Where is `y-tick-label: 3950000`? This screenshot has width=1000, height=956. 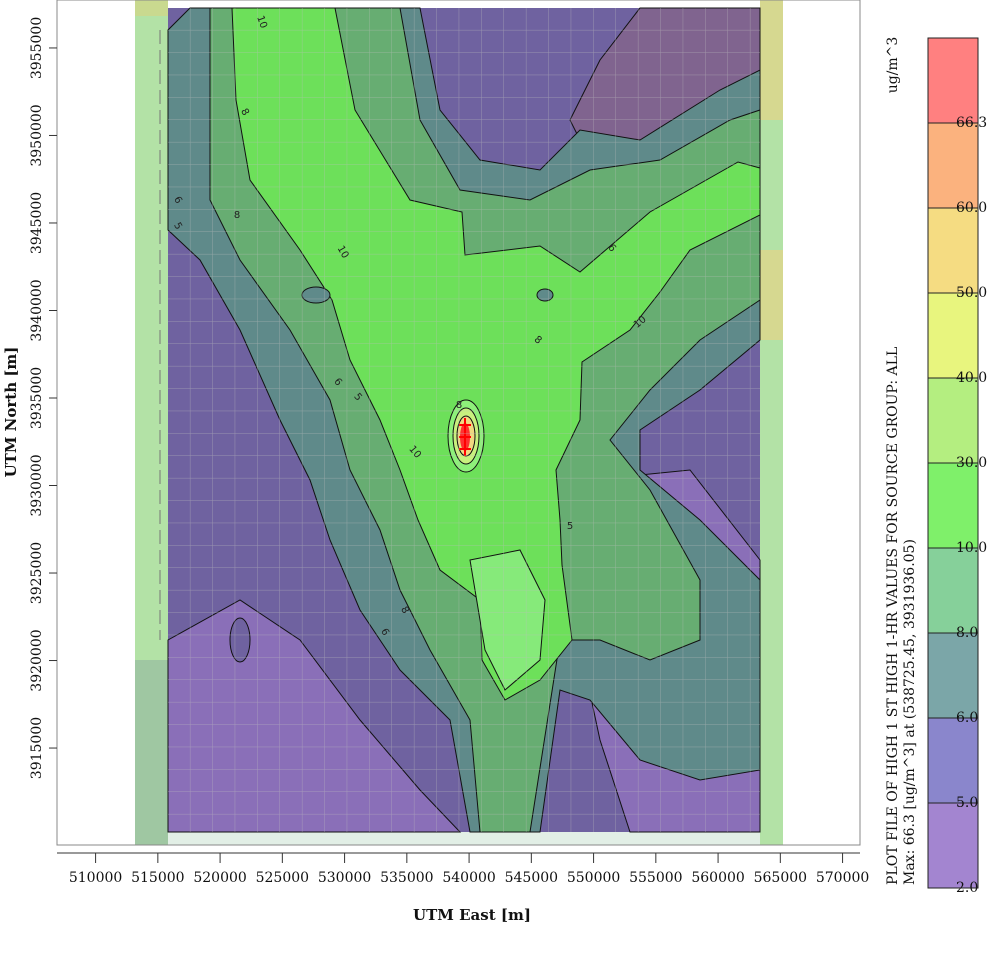 y-tick-label: 3950000 is located at coordinates (37, 135).